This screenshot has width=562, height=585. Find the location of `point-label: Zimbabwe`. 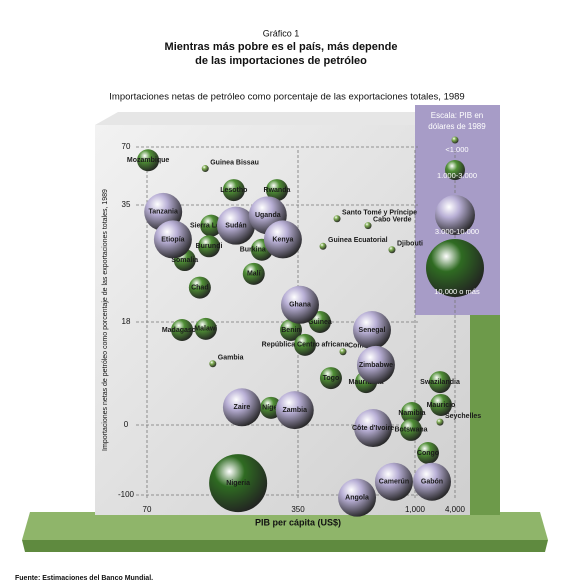

point-label: Zimbabwe is located at coordinates (376, 365).